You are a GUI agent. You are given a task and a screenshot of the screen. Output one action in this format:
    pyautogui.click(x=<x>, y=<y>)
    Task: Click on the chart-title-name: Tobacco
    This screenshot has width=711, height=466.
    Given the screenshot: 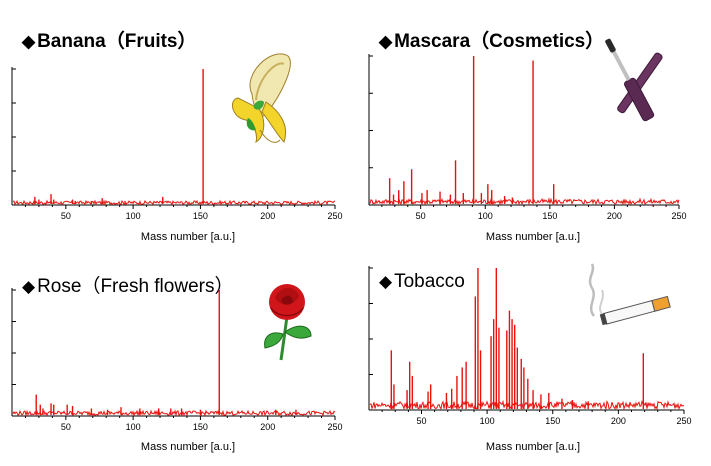 What is the action you would take?
    pyautogui.click(x=429, y=281)
    